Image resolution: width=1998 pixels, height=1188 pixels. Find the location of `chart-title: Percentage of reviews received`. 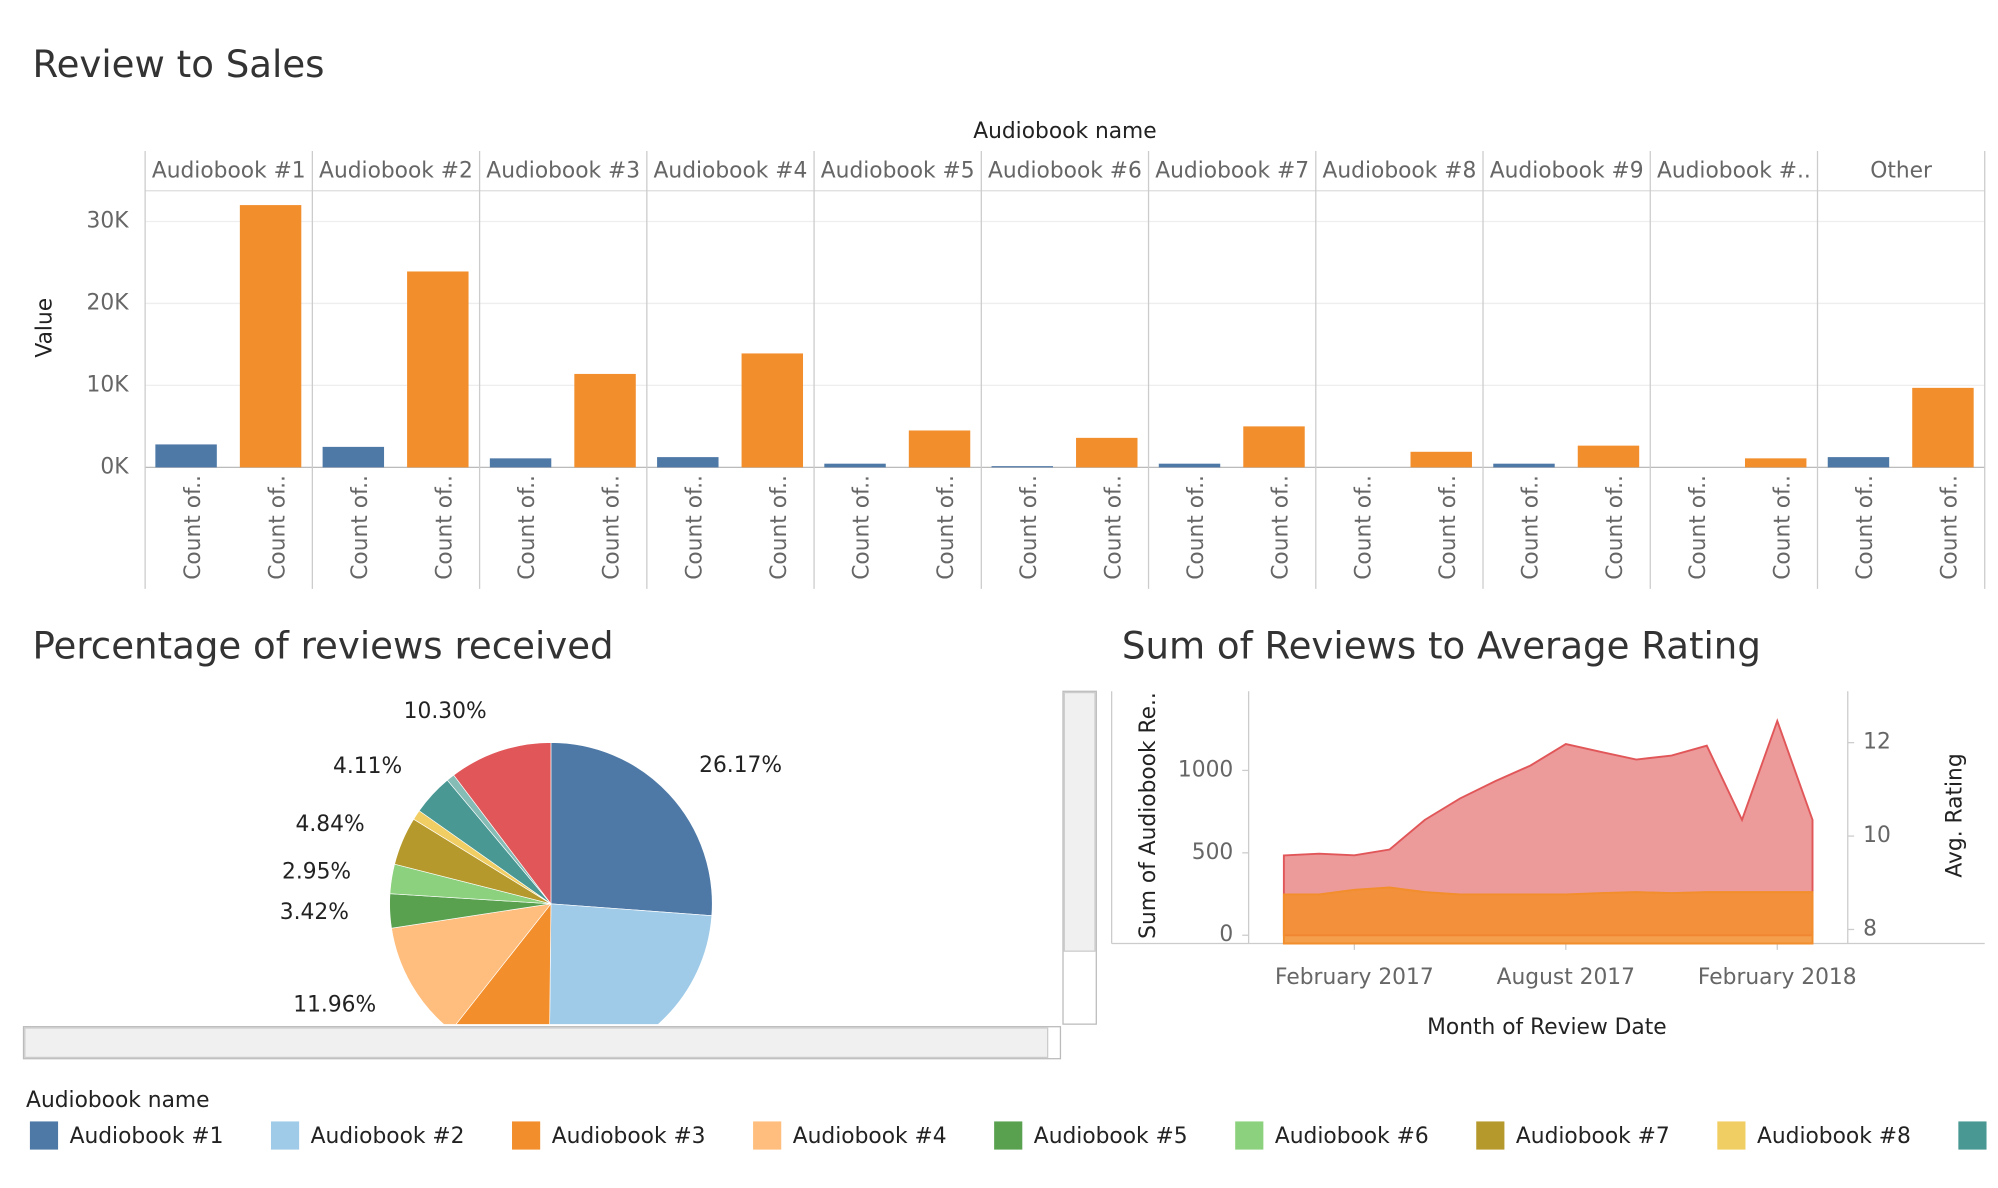

chart-title: Percentage of reviews received is located at coordinates (322, 645).